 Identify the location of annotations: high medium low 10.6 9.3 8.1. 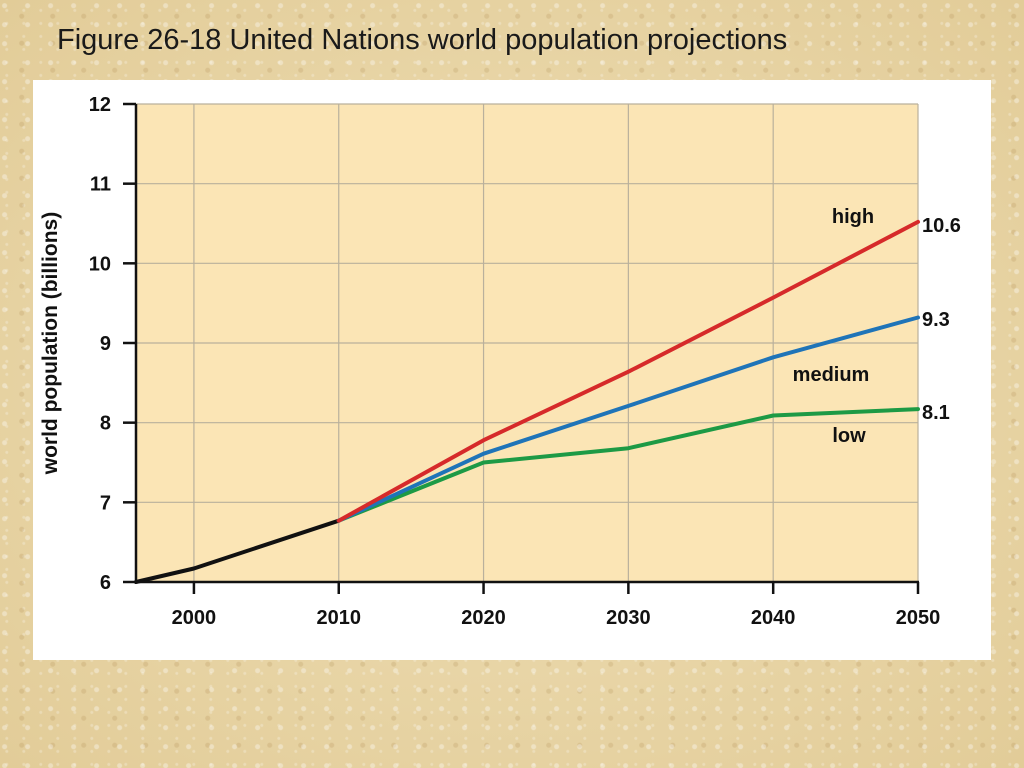
(877, 326).